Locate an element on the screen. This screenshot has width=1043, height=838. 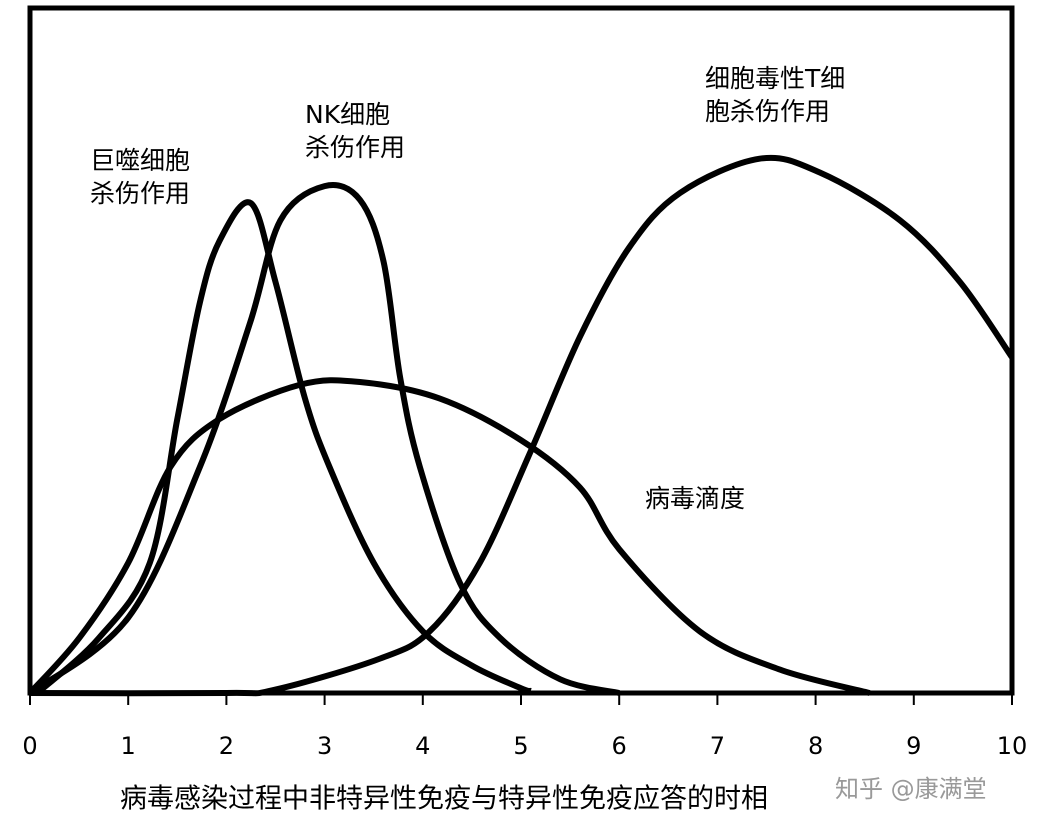
series-label: 病毒滴度 is located at coordinates (695, 498).